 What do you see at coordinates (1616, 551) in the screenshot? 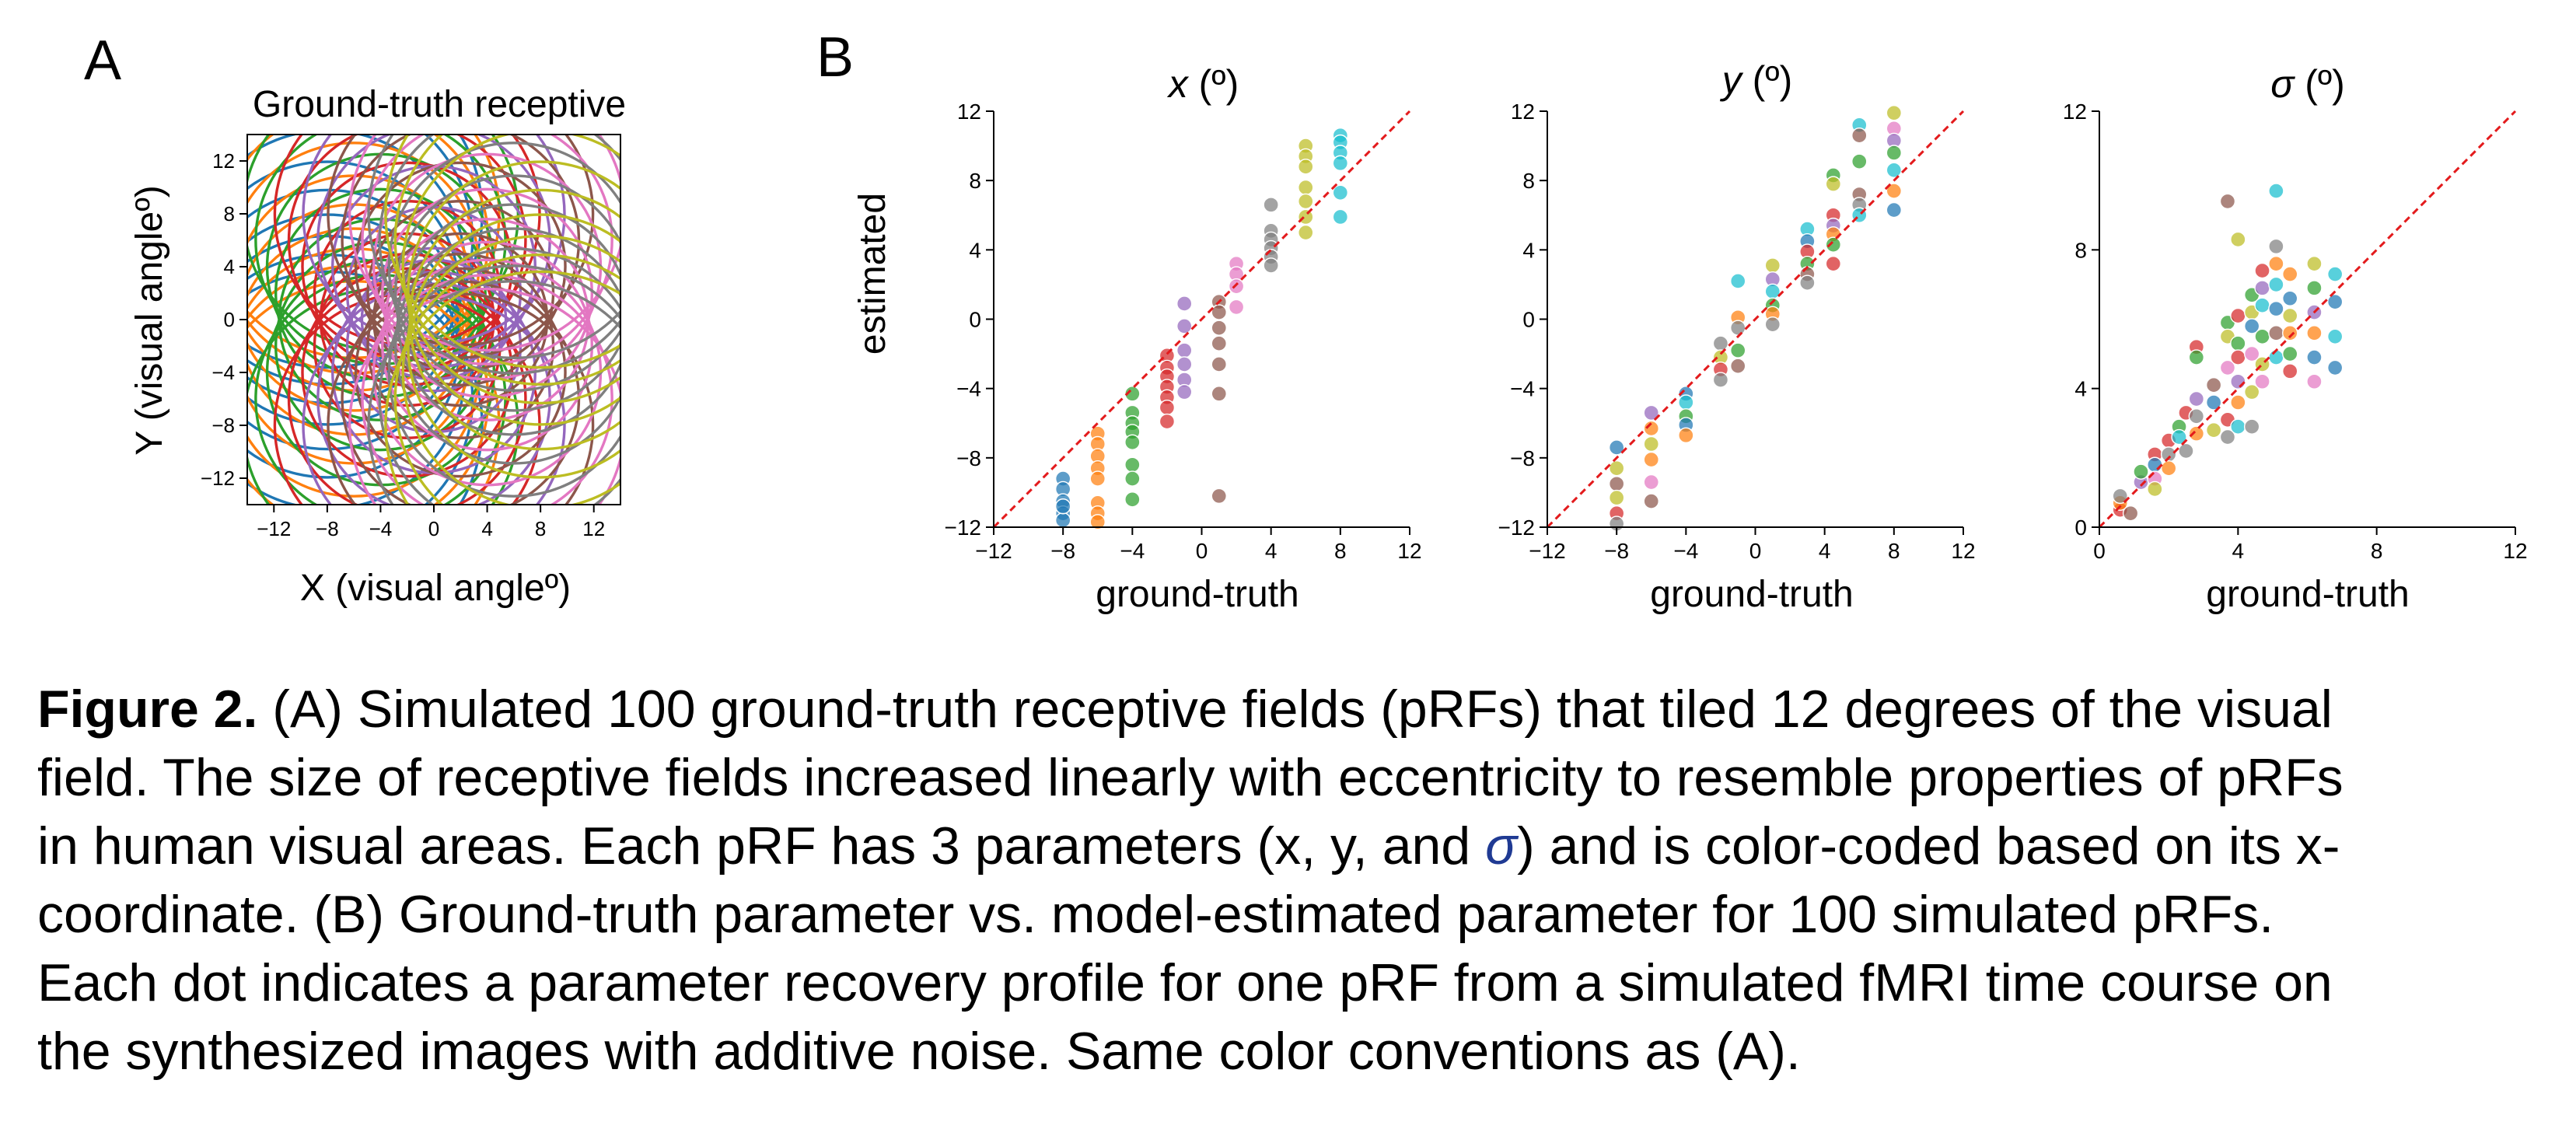
I see `b-y-xtick-label: −8` at bounding box center [1616, 551].